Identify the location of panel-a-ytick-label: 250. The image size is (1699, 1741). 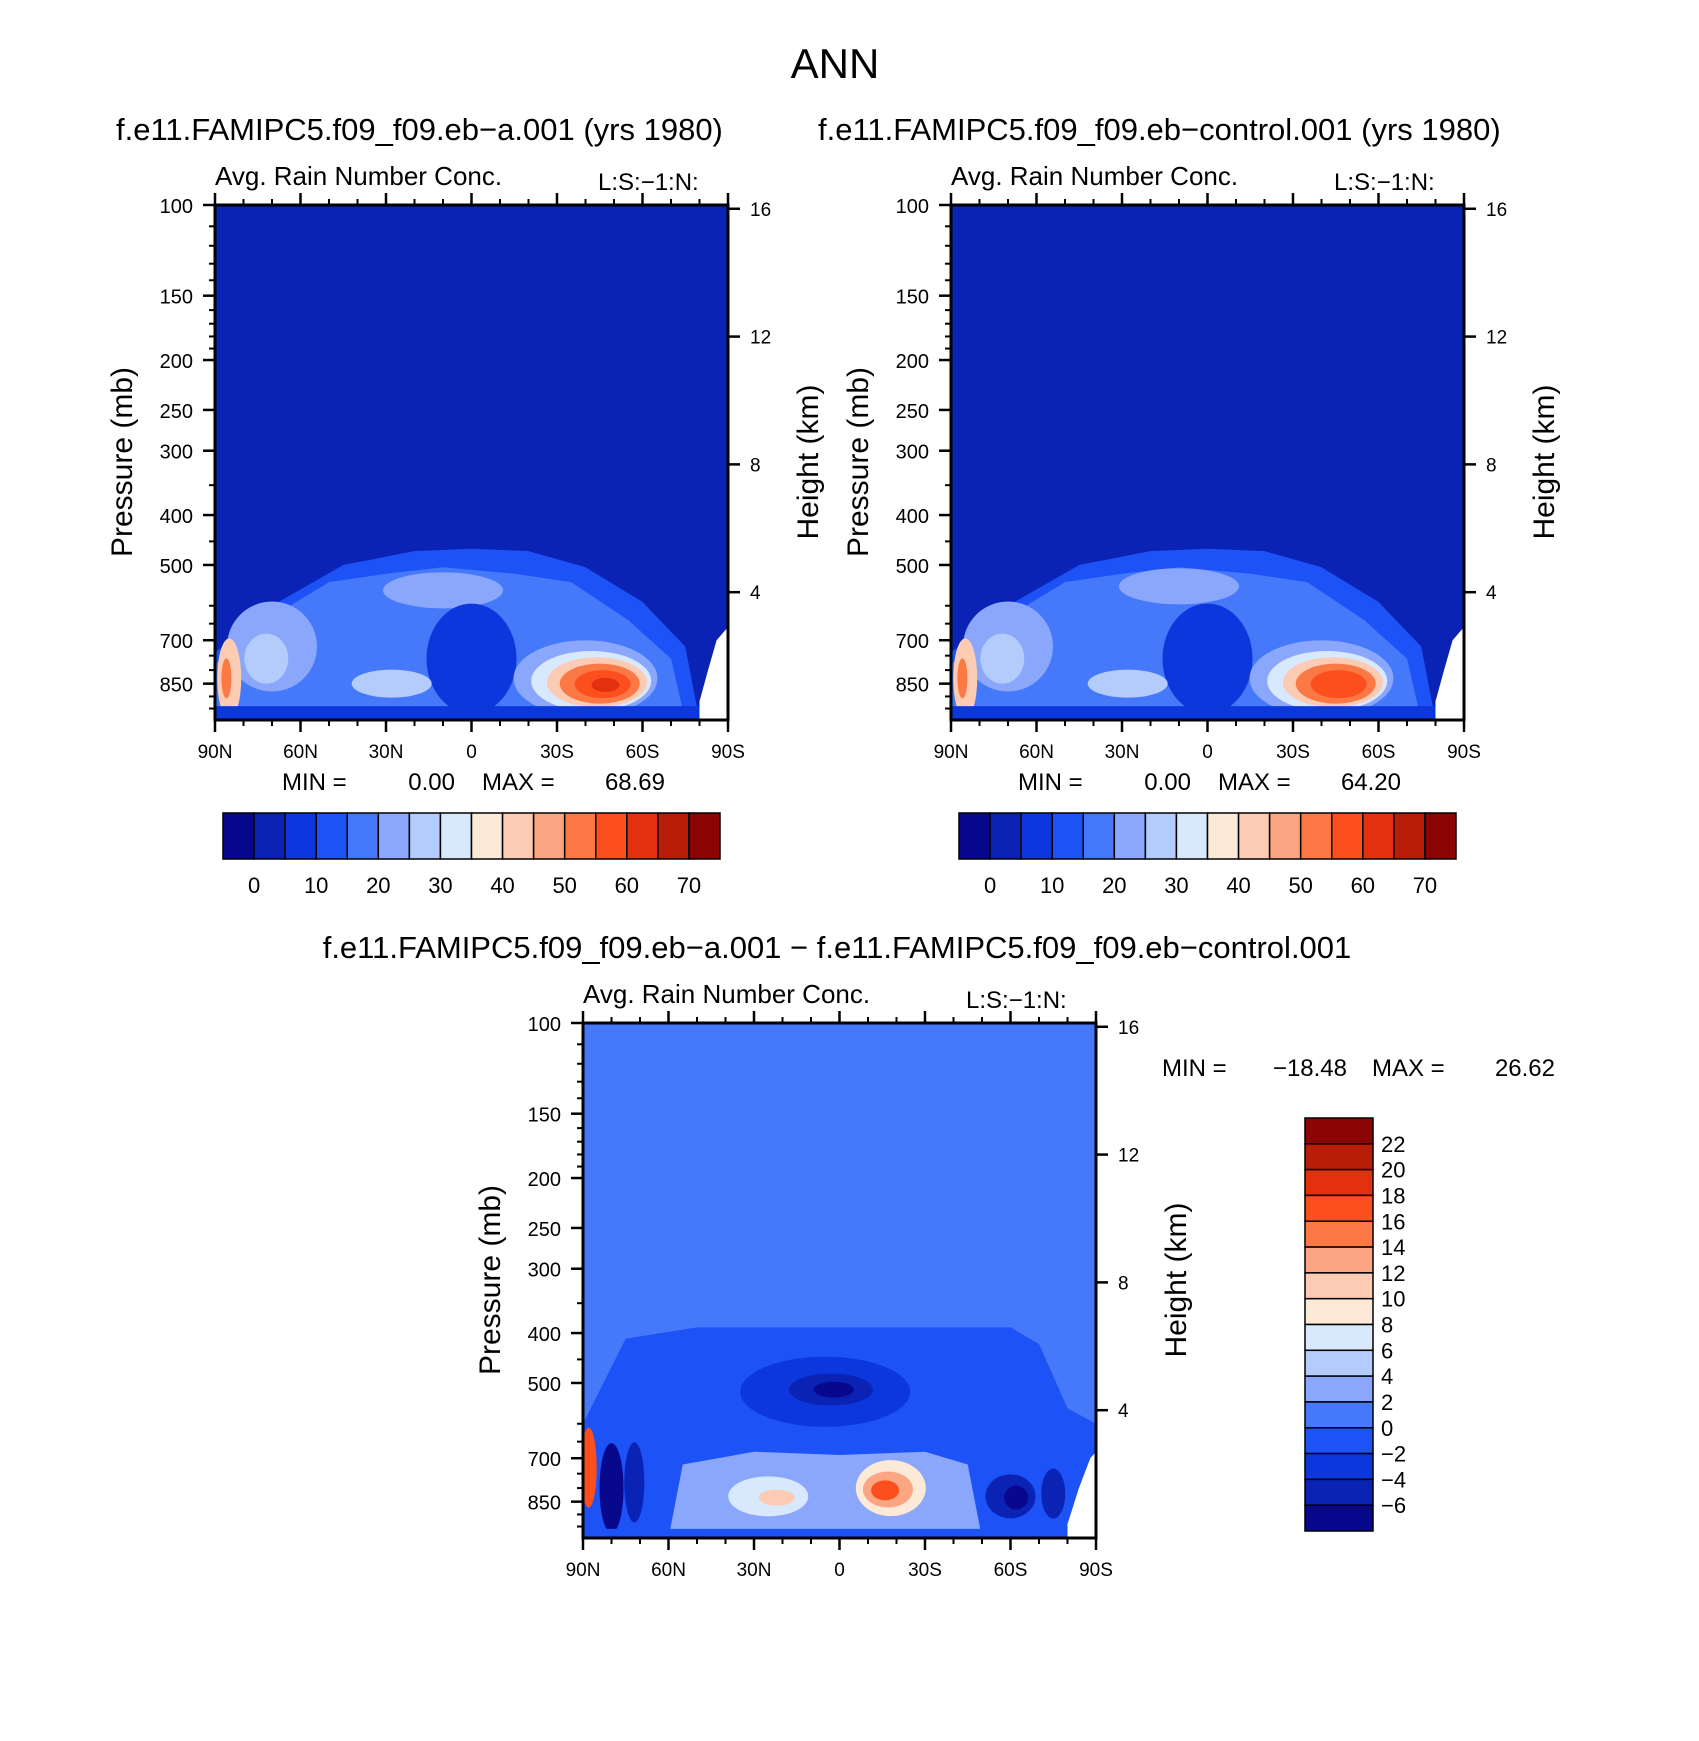
(176, 412).